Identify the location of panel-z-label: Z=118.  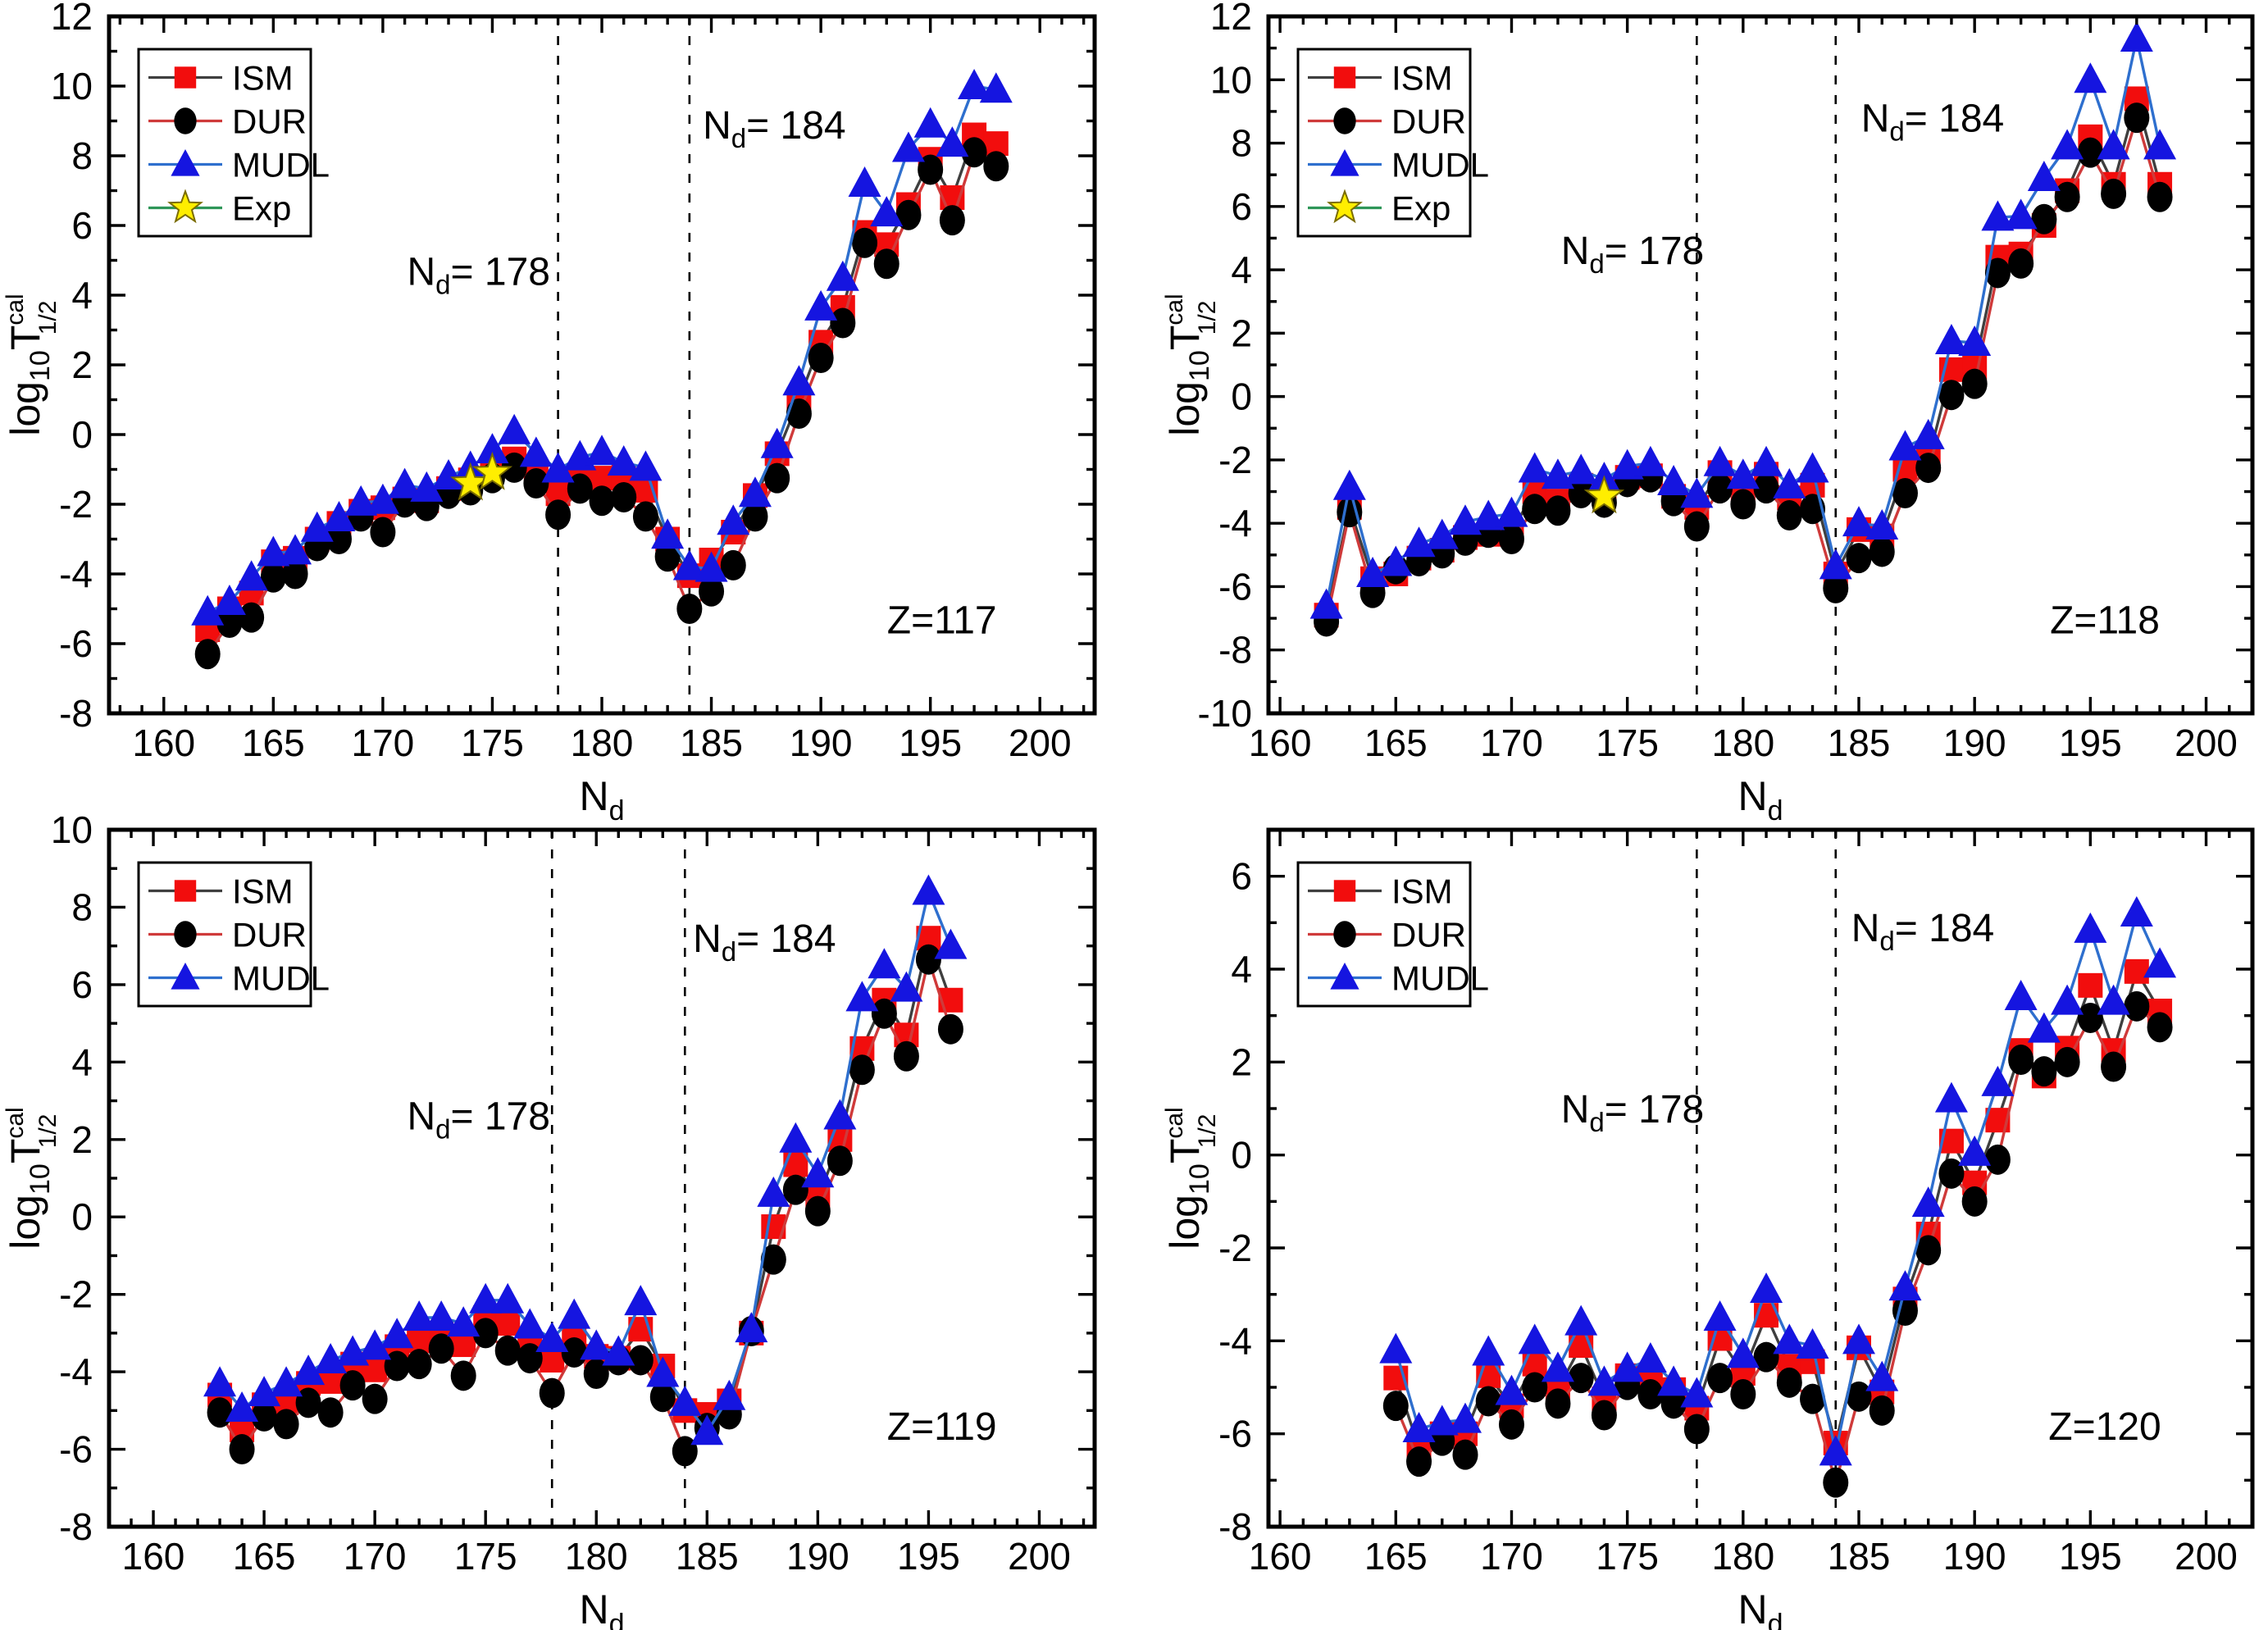
(2105, 620).